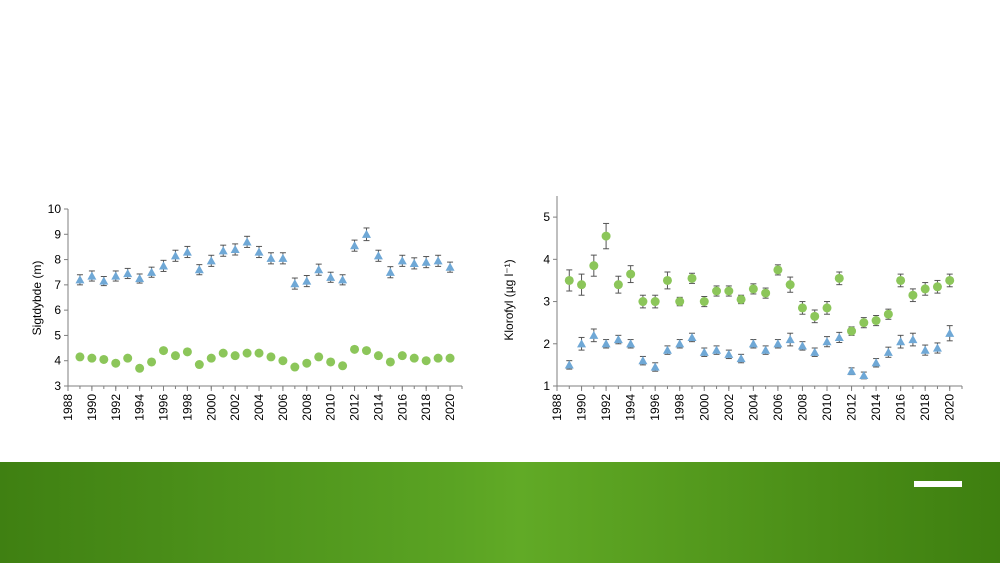 The image size is (1000, 563). Describe the element at coordinates (211, 407) in the screenshot. I see `x-tick-label: 2000` at that location.